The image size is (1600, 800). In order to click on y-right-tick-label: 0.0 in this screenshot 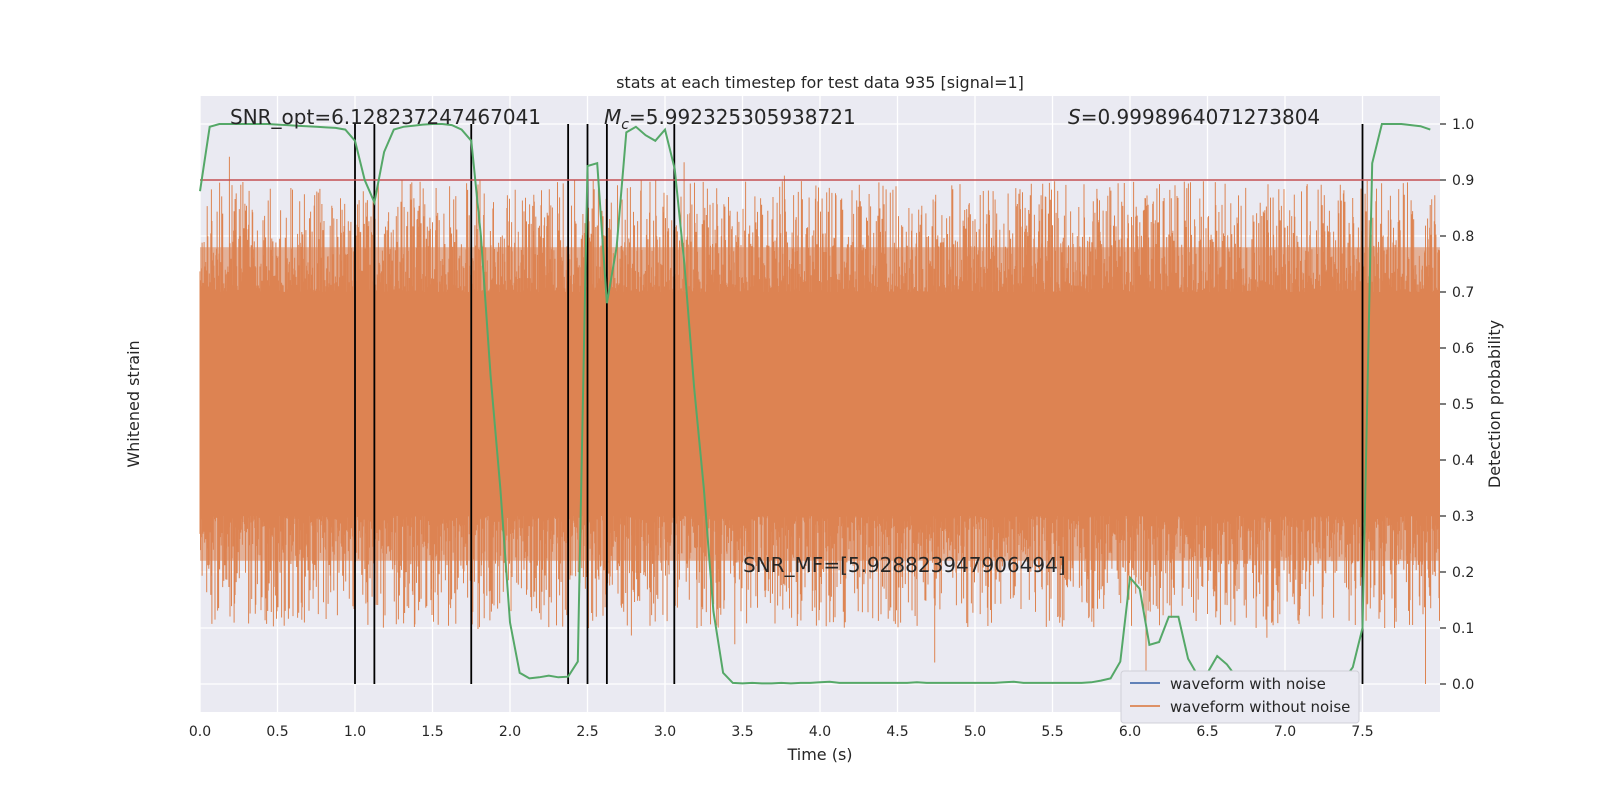, I will do `click(1463, 685)`.